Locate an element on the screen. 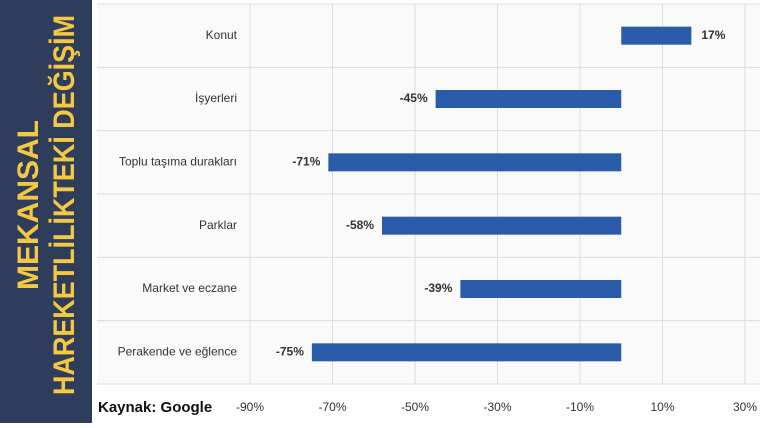 The height and width of the screenshot is (428, 768). x-tick-label: -70% is located at coordinates (332, 407).